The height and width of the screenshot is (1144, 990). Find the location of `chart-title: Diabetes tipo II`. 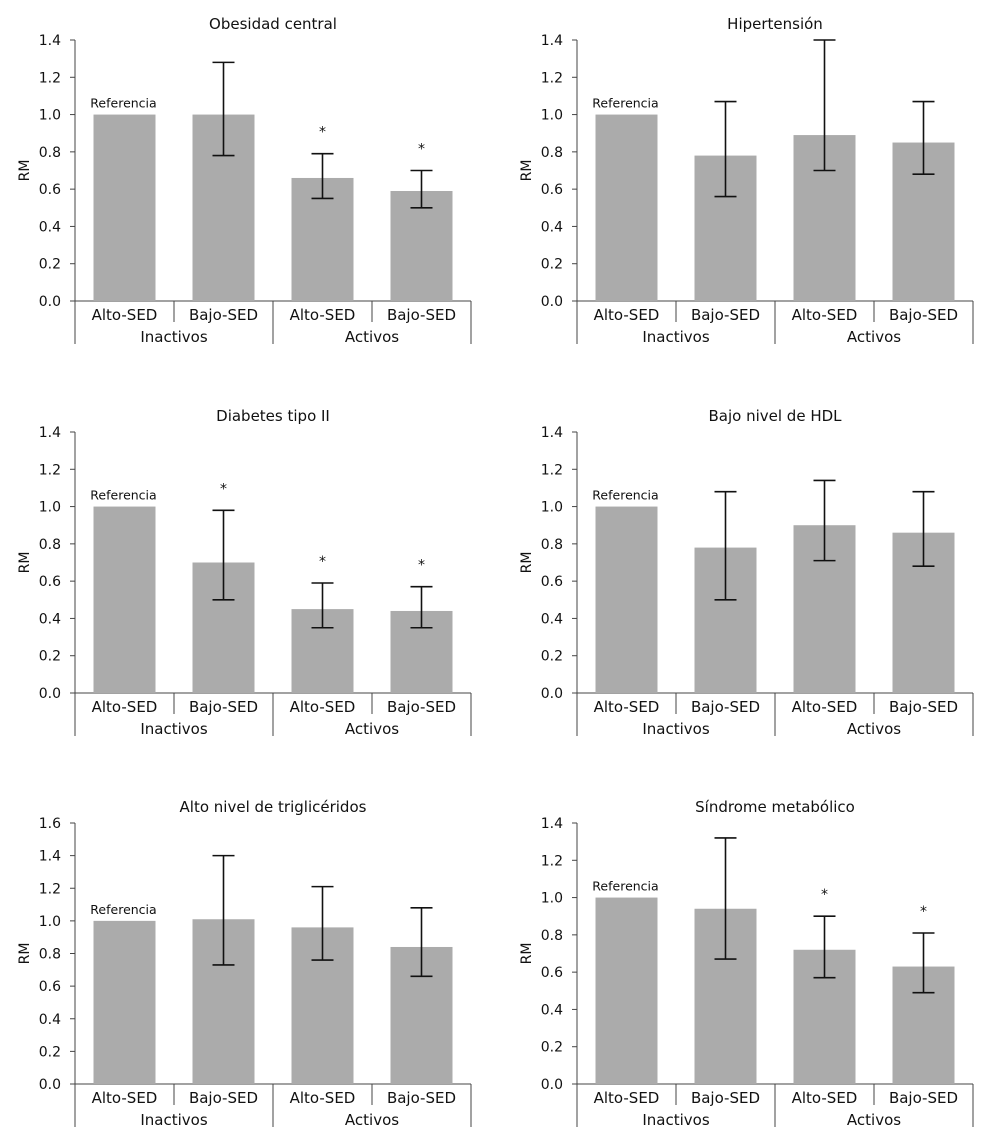

chart-title: Diabetes tipo II is located at coordinates (273, 416).